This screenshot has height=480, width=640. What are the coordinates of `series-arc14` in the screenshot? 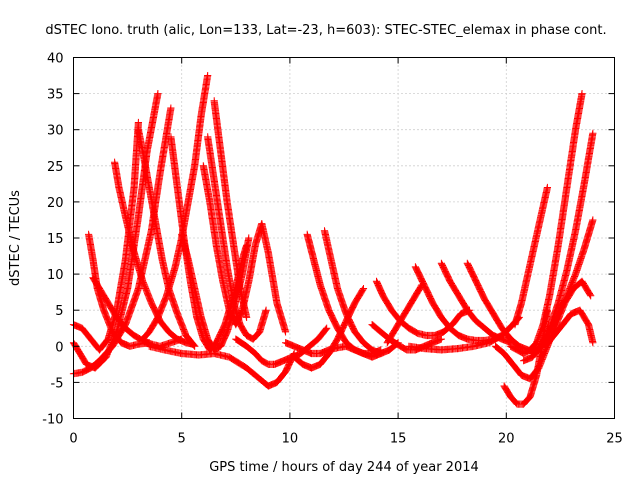 It's located at (221, 366).